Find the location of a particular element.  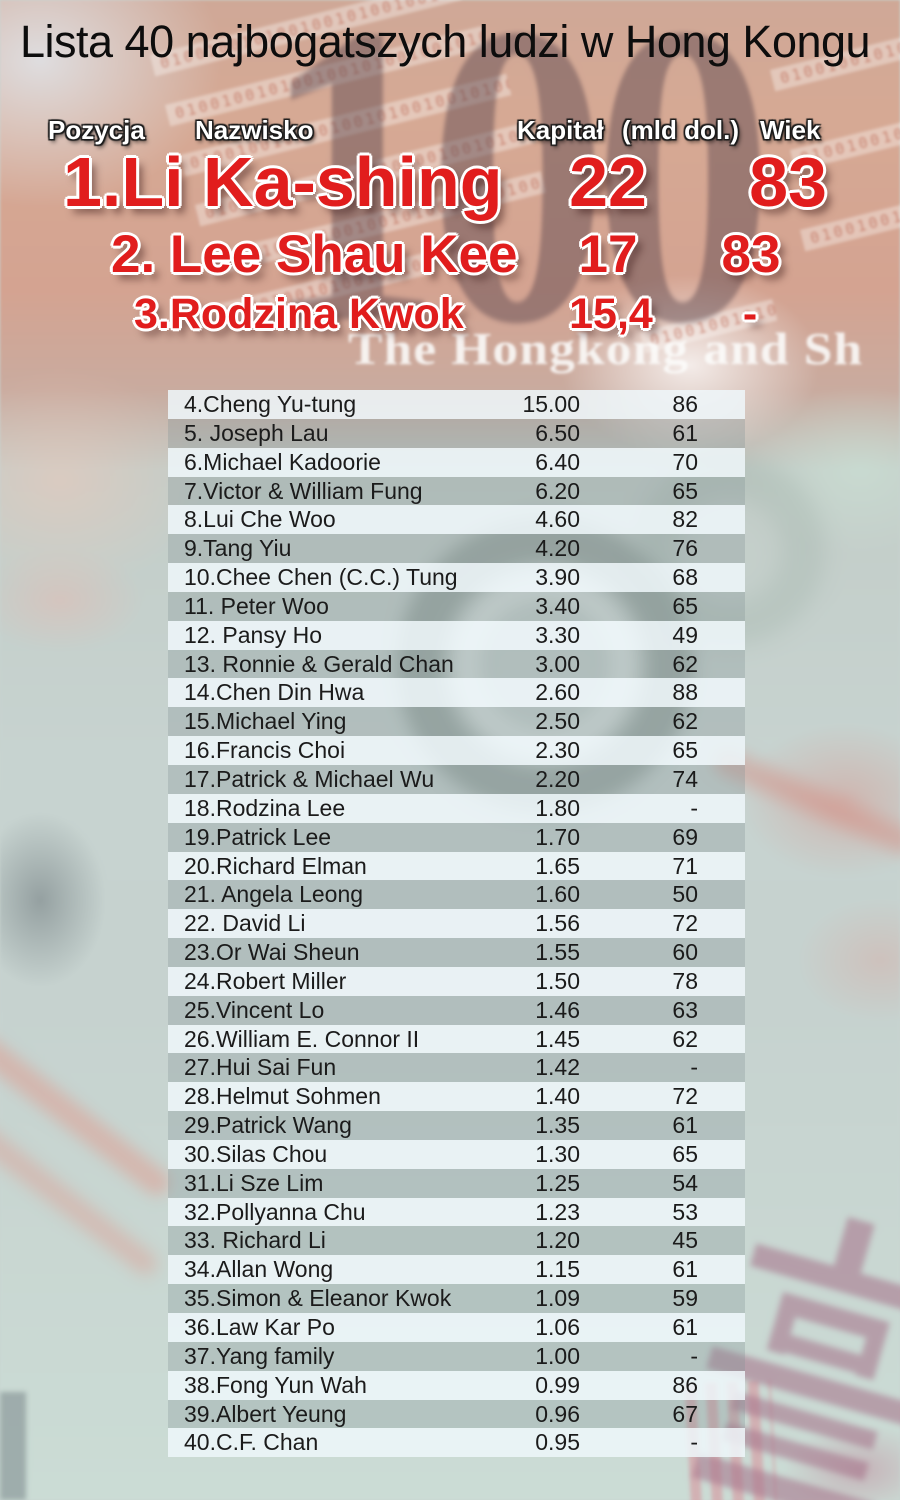

rank2-age: 83 is located at coordinates (751, 254).